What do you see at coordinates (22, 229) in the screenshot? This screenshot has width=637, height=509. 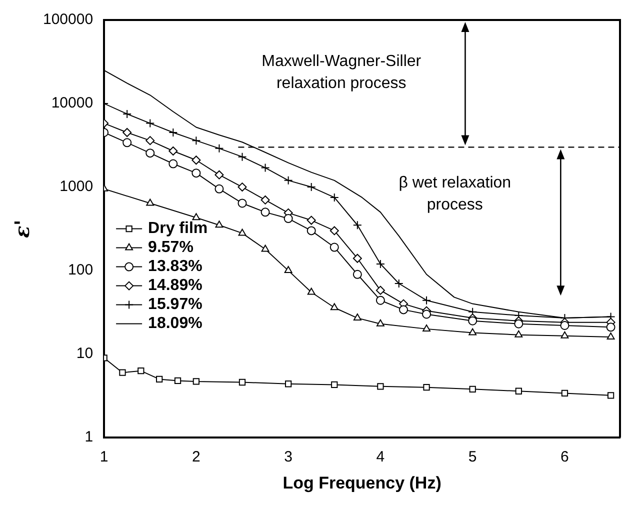 I see `y-axis-title: ε'` at bounding box center [22, 229].